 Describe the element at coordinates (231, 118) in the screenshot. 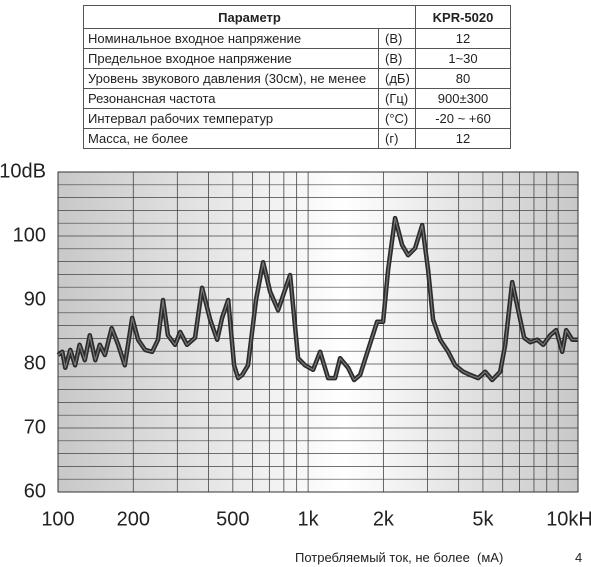

I see `table-cell: Интервал рабочих температур` at that location.